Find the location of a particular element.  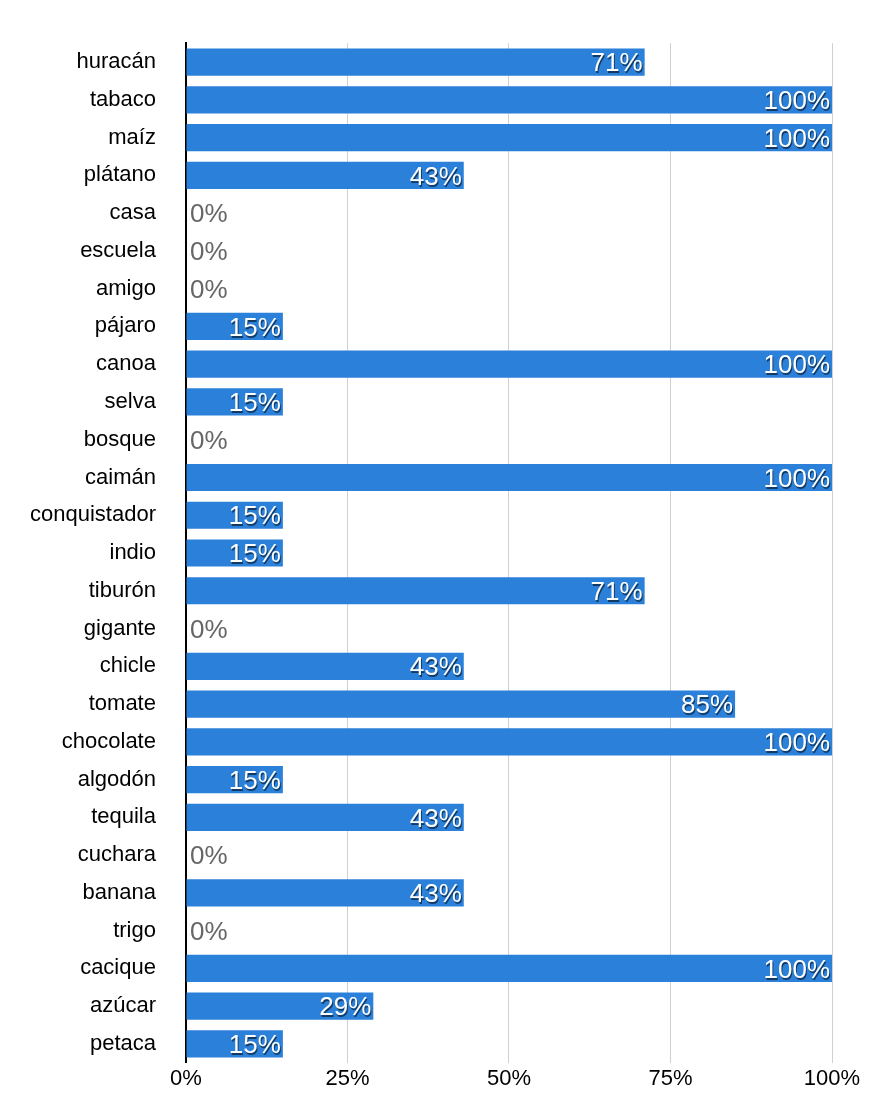

y-tick-label: amigo is located at coordinates (126, 287).